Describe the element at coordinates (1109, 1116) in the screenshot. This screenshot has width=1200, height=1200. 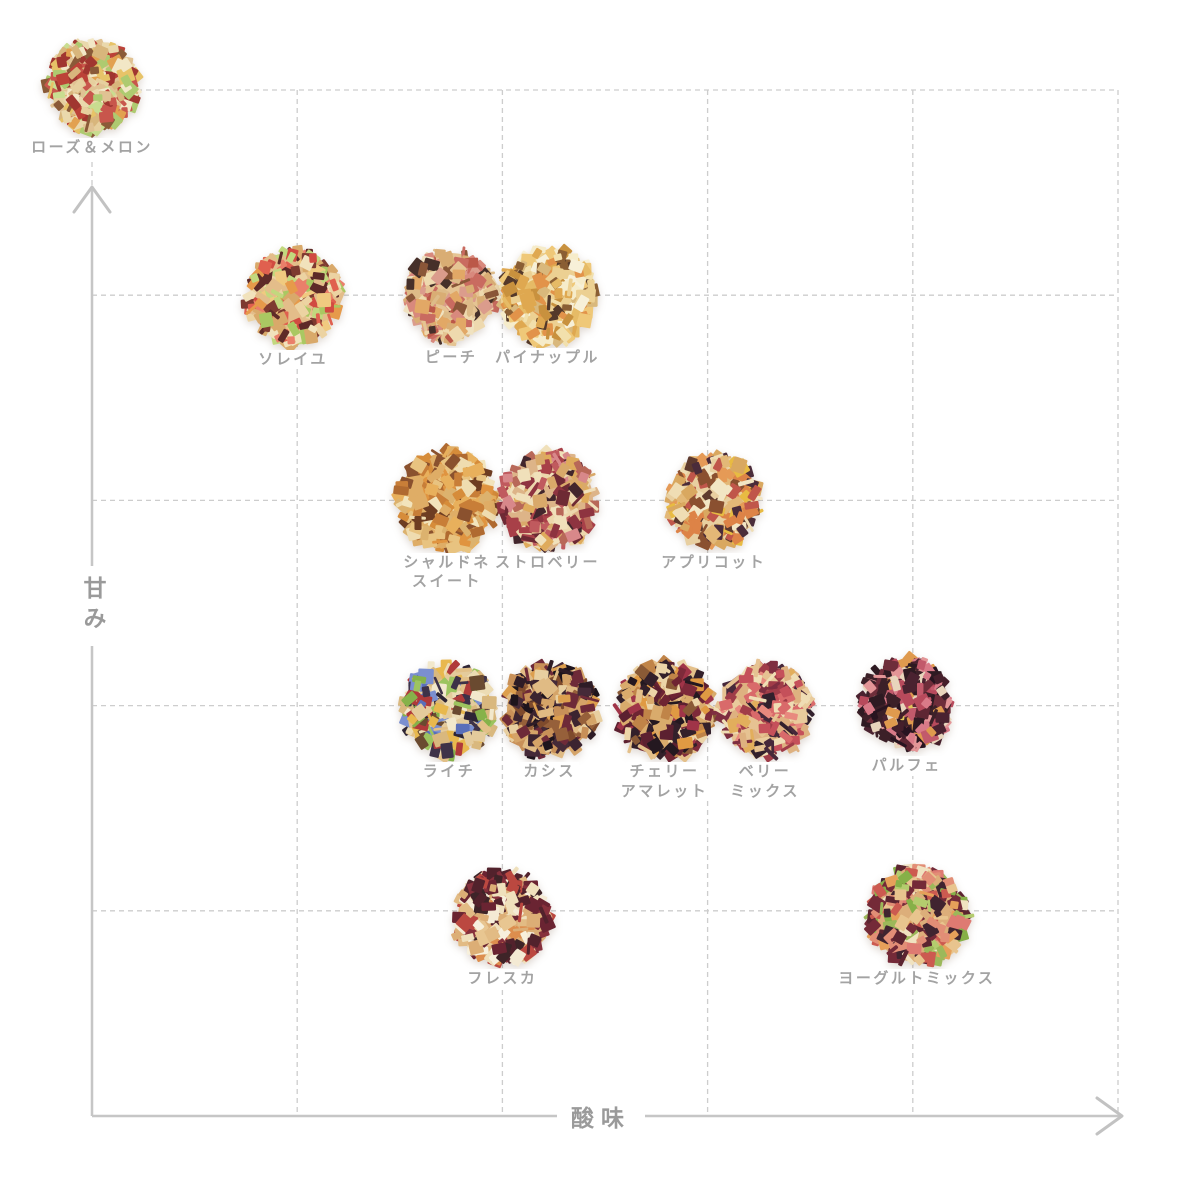
I see `x-axis-arrow-icon` at that location.